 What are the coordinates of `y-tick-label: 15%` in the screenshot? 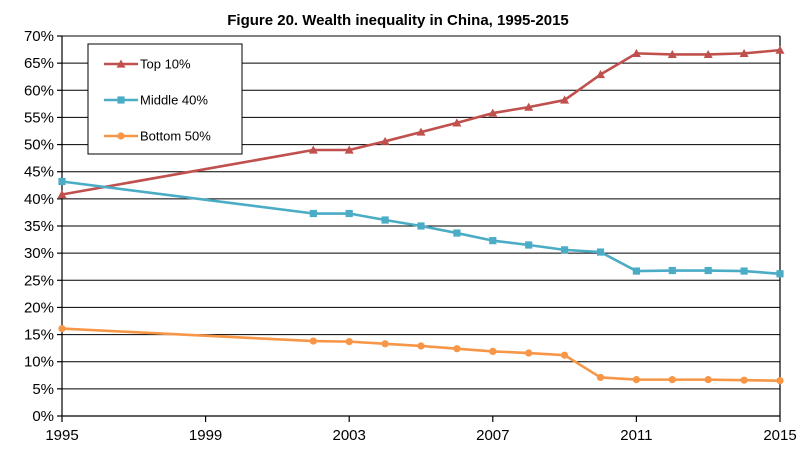 It's located at (39, 335).